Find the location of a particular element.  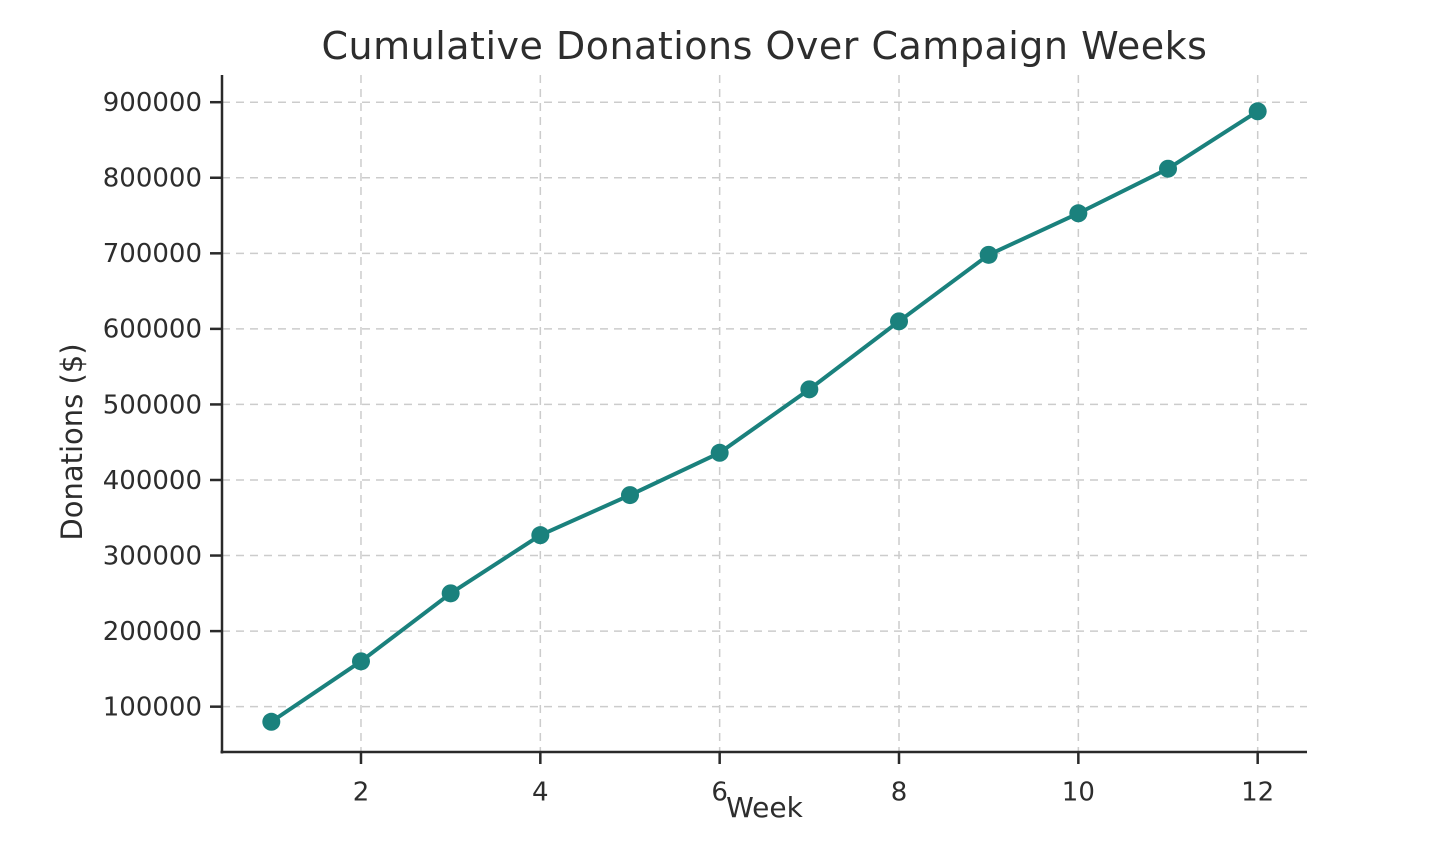

y-tick-label: 200000 is located at coordinates (152, 632).